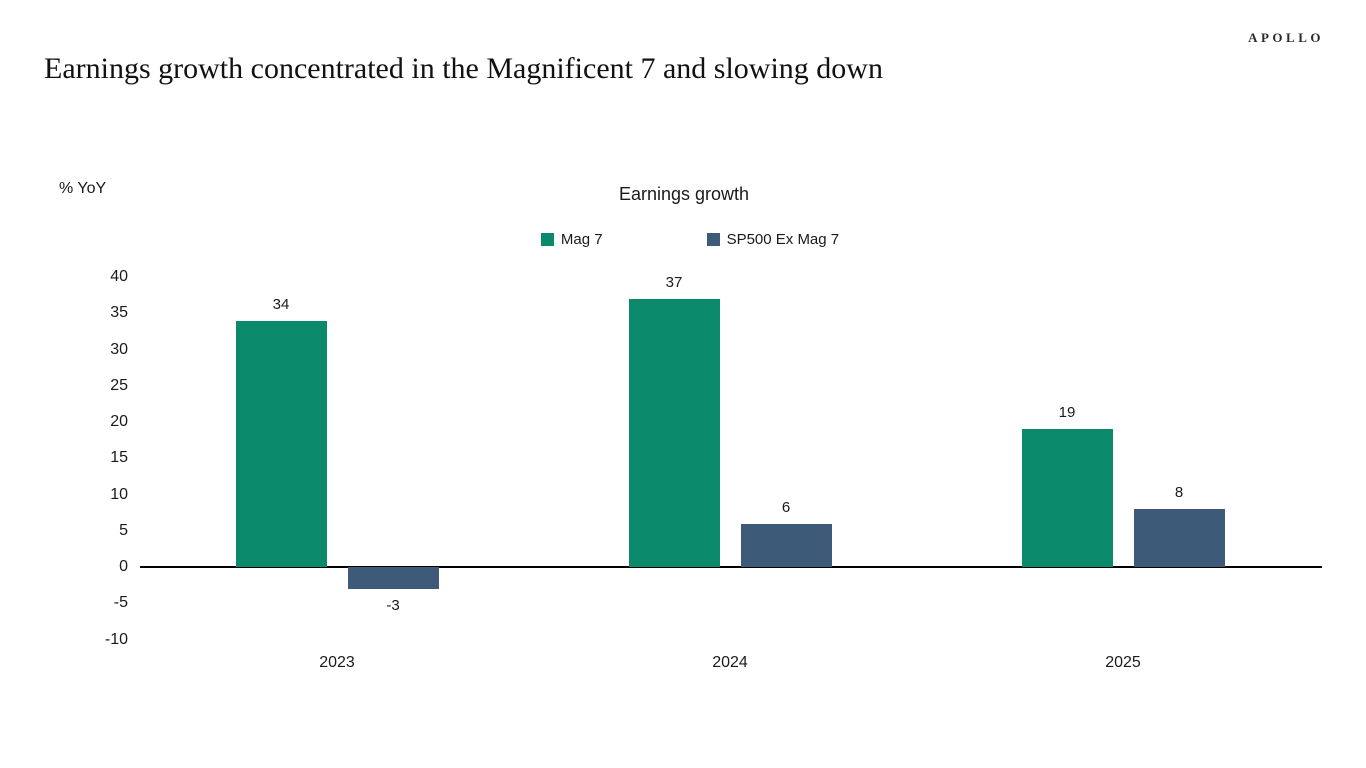 Image resolution: width=1366 pixels, height=768 pixels. I want to click on y-tick-label: 15, so click(119, 458).